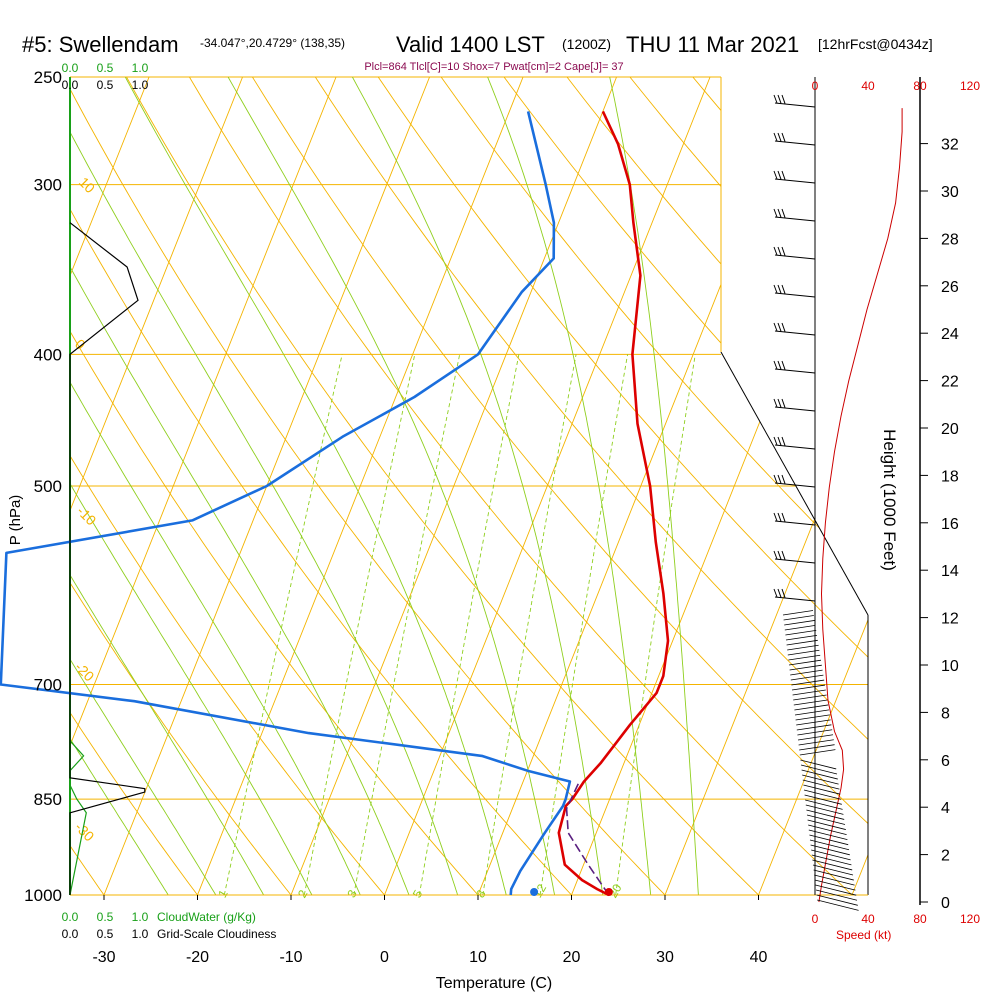 Image resolution: width=1000 pixels, height=1000 pixels. I want to click on moist-adiabat--5, so click(191, 688).